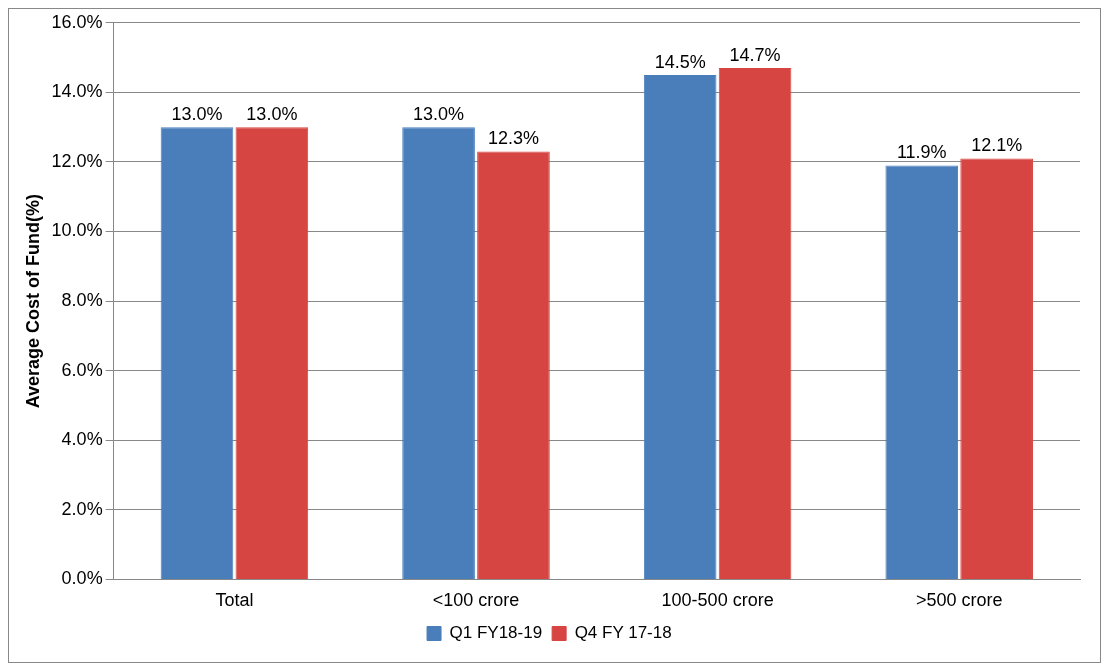 The height and width of the screenshot is (671, 1109). I want to click on data-label: 12.1%, so click(997, 145).